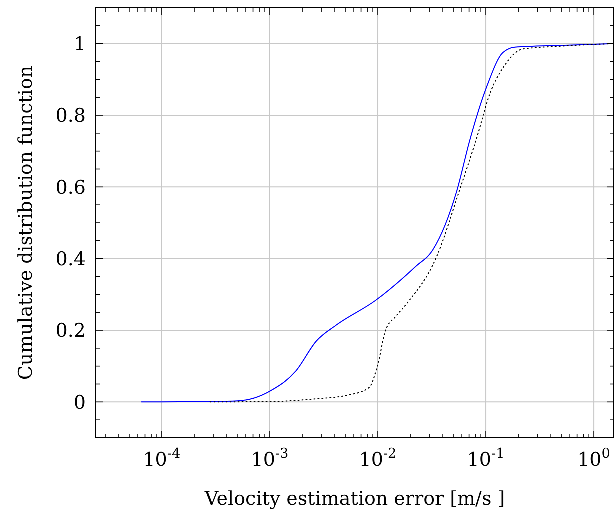 The width and height of the screenshot is (616, 522). What do you see at coordinates (594, 458) in the screenshot?
I see `x-tick-label: 10$^{0}$` at bounding box center [594, 458].